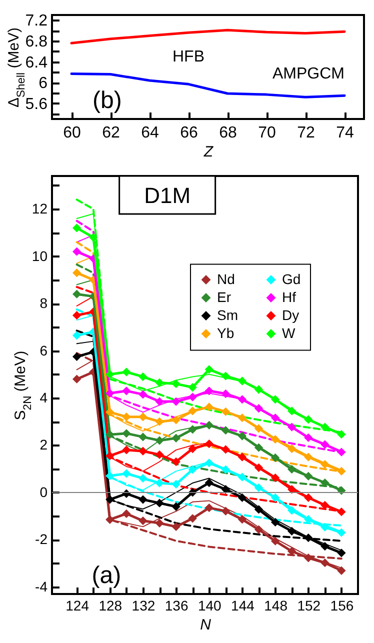 This screenshot has height=643, width=374. Describe the element at coordinates (267, 133) in the screenshot. I see `x-tick-label: 70` at that location.